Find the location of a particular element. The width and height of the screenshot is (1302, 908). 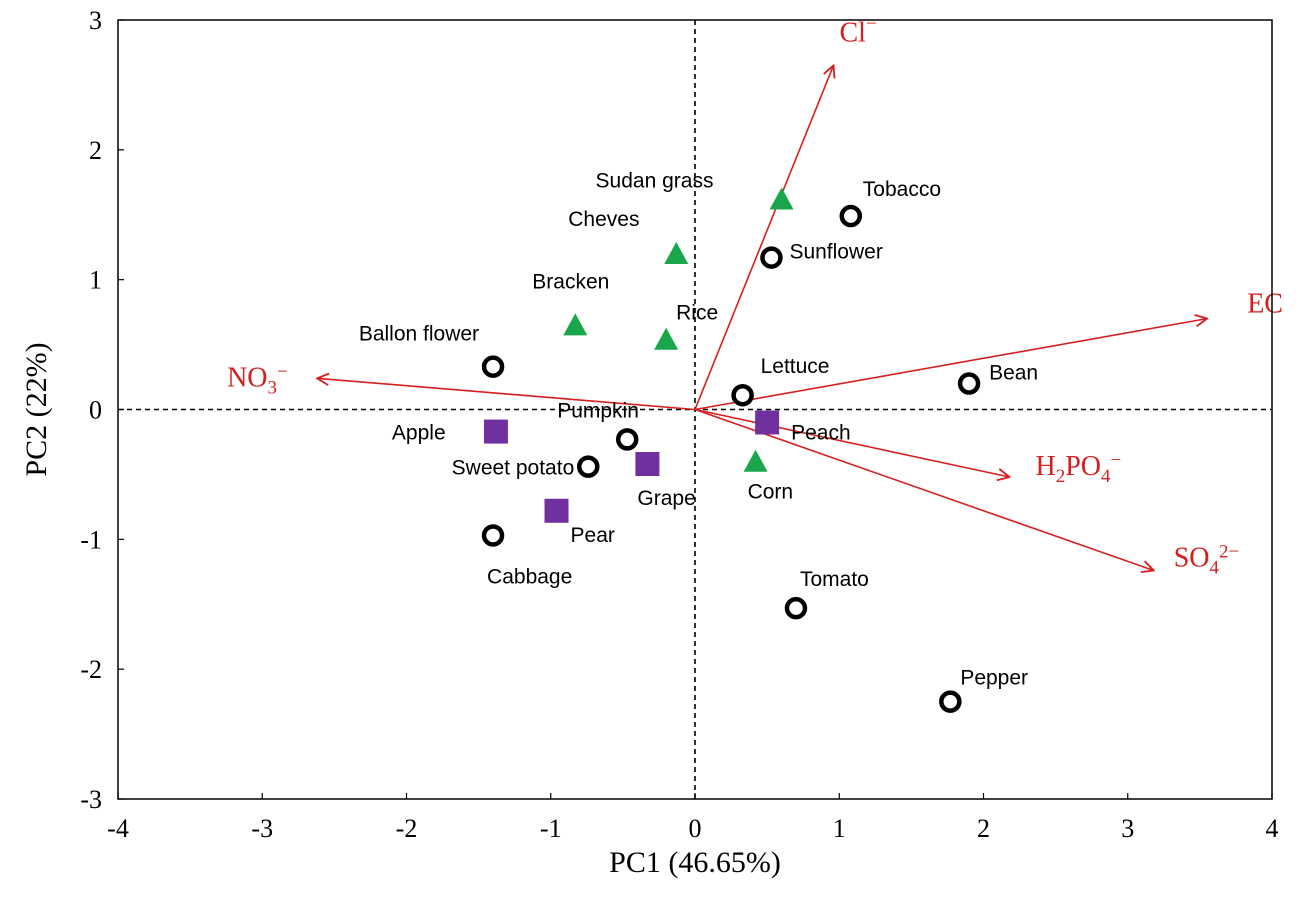

point-bean is located at coordinates (969, 383).